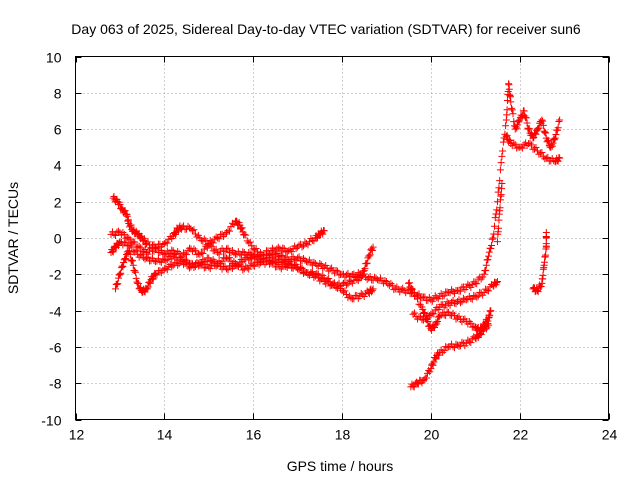 This screenshot has width=640, height=480. Describe the element at coordinates (58, 94) in the screenshot. I see `y-tick-label: 8` at that location.